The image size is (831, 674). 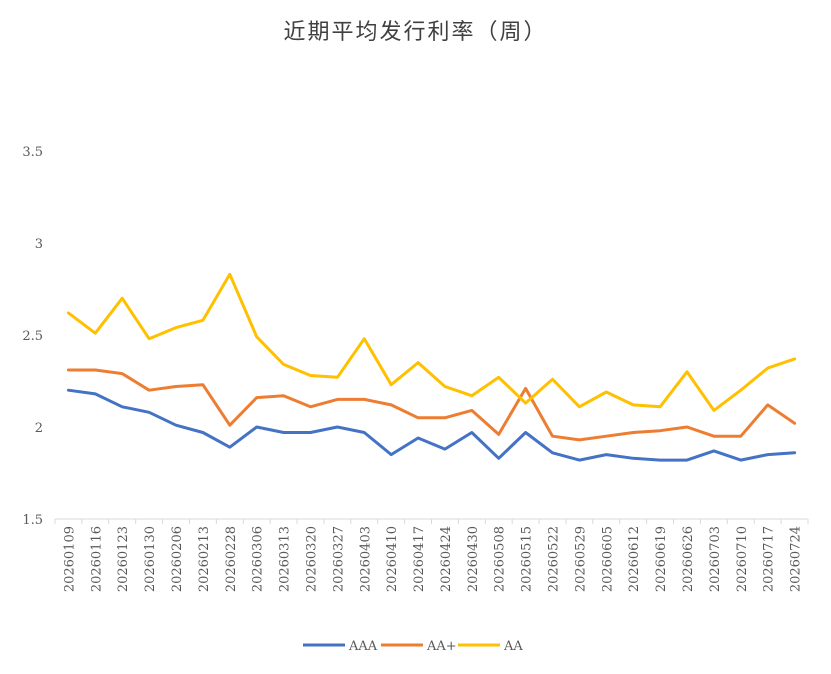 I want to click on x-tick-label: 20260508, so click(x=500, y=559).